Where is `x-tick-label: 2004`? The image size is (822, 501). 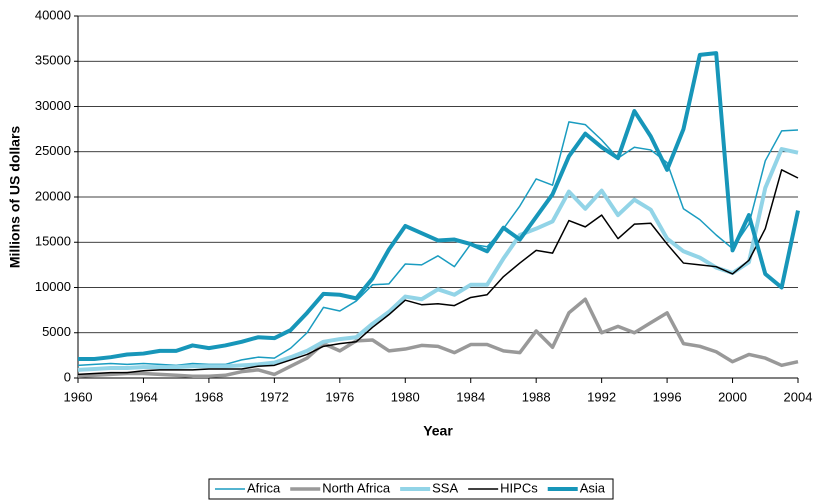 x-tick-label: 2004 is located at coordinates (798, 396).